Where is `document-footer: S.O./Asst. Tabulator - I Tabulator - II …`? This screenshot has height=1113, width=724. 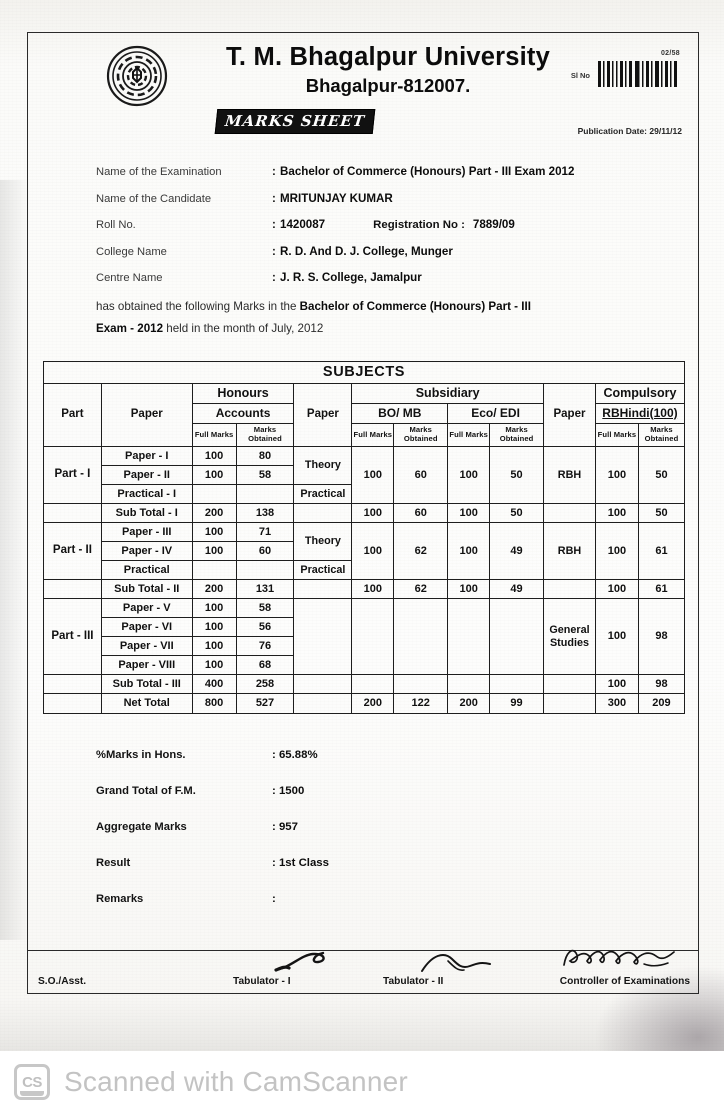 document-footer: S.O./Asst. Tabulator - I Tabulator - II … is located at coordinates (363, 971).